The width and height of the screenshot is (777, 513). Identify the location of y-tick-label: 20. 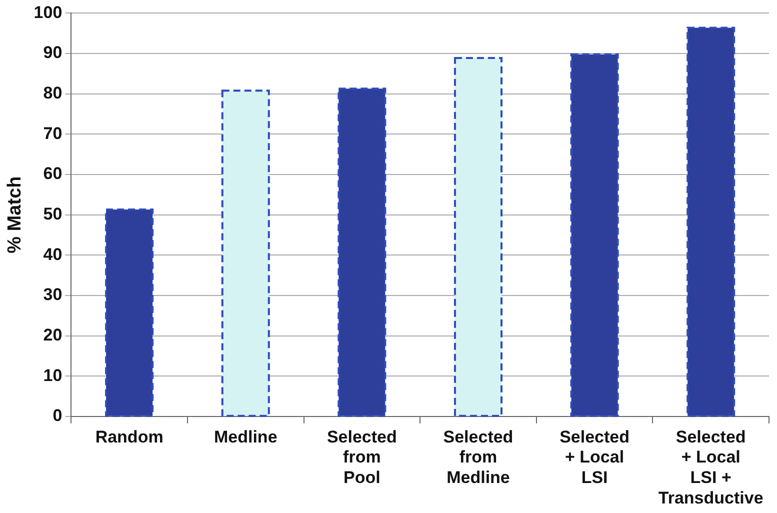
(52, 334).